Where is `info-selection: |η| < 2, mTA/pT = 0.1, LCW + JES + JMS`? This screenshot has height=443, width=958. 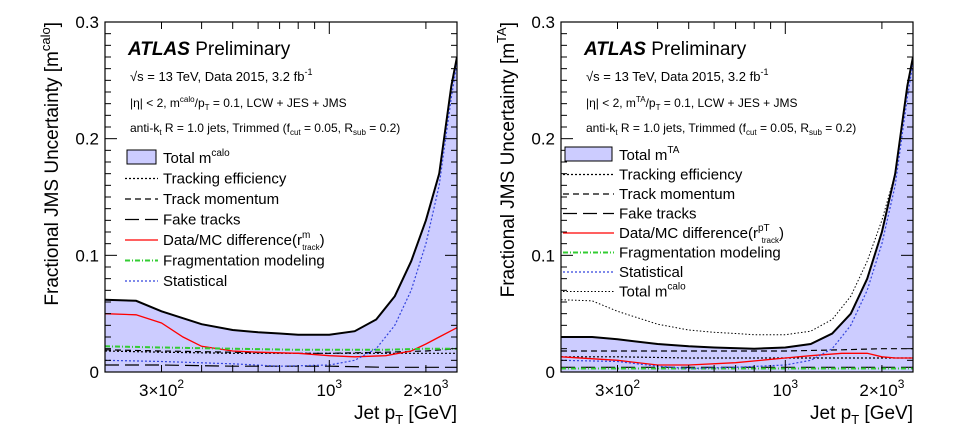 info-selection: |η| < 2, mTA/pT = 0.1, LCW + JES + JMS is located at coordinates (692, 103).